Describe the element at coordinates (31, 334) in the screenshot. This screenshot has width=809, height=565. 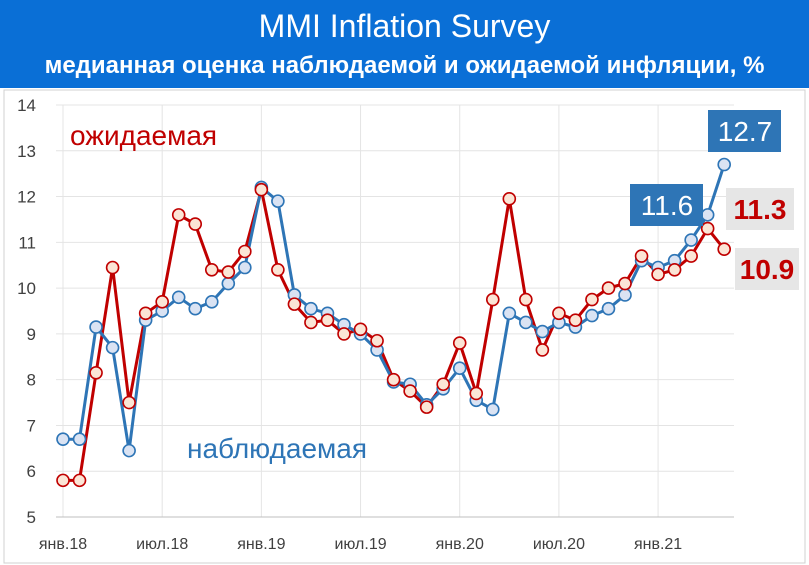
I see `y-tick-label: 9` at that location.